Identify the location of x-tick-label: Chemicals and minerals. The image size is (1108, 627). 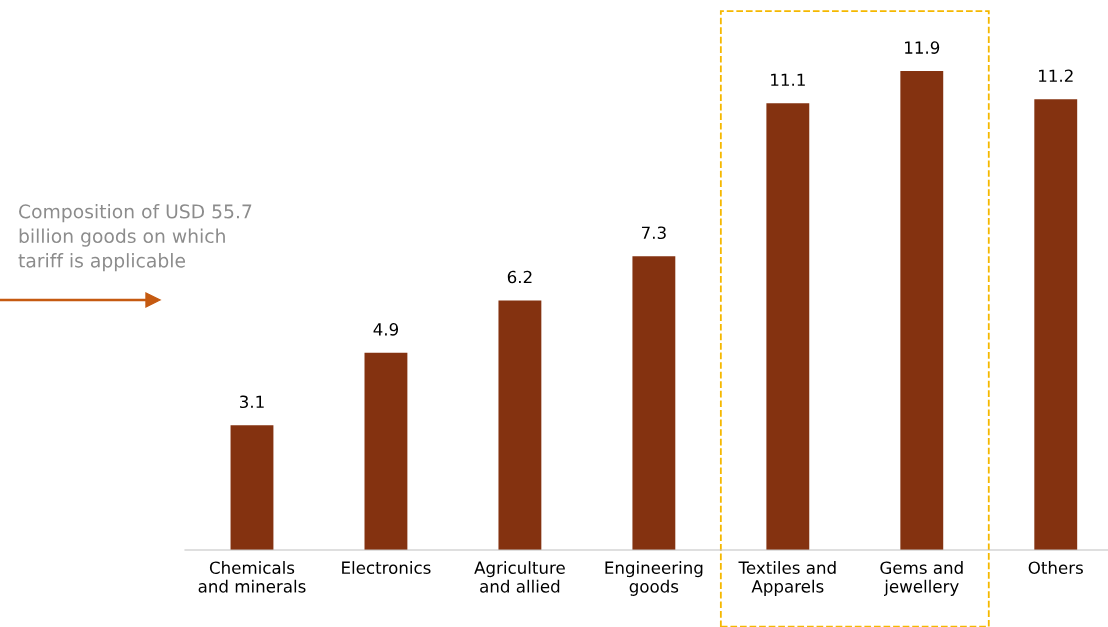
(252, 577).